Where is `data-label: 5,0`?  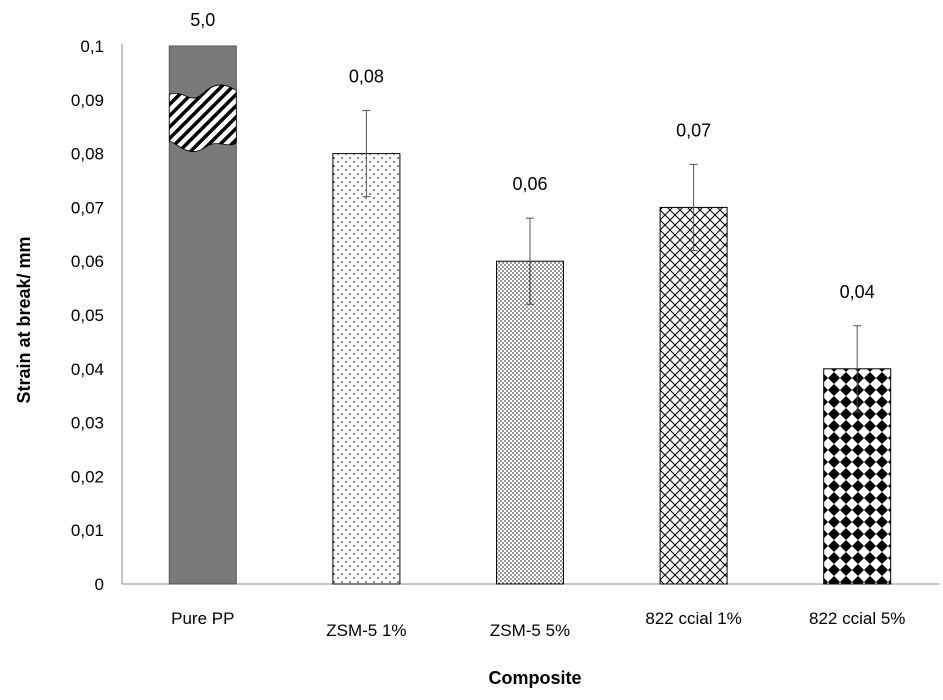
data-label: 5,0 is located at coordinates (202, 20).